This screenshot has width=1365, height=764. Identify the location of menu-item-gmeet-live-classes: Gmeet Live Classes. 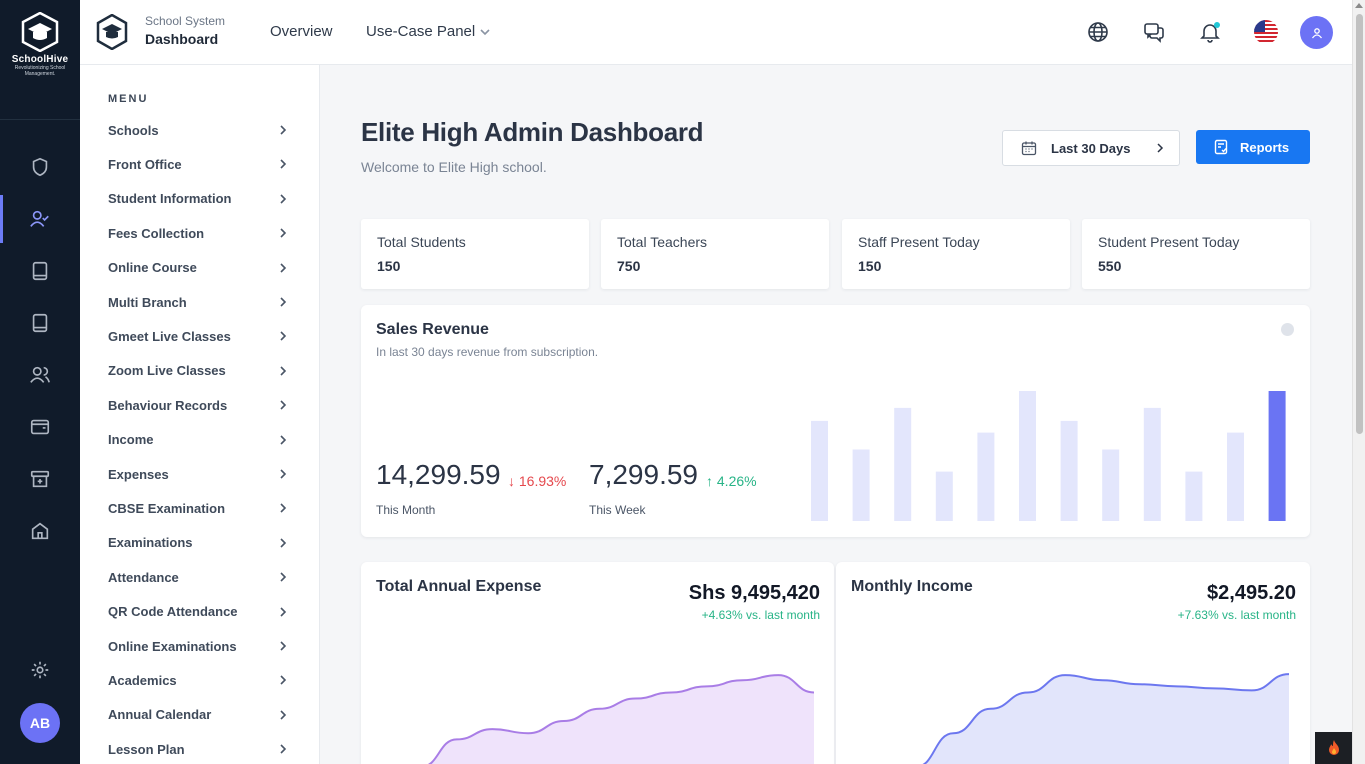
(198, 336).